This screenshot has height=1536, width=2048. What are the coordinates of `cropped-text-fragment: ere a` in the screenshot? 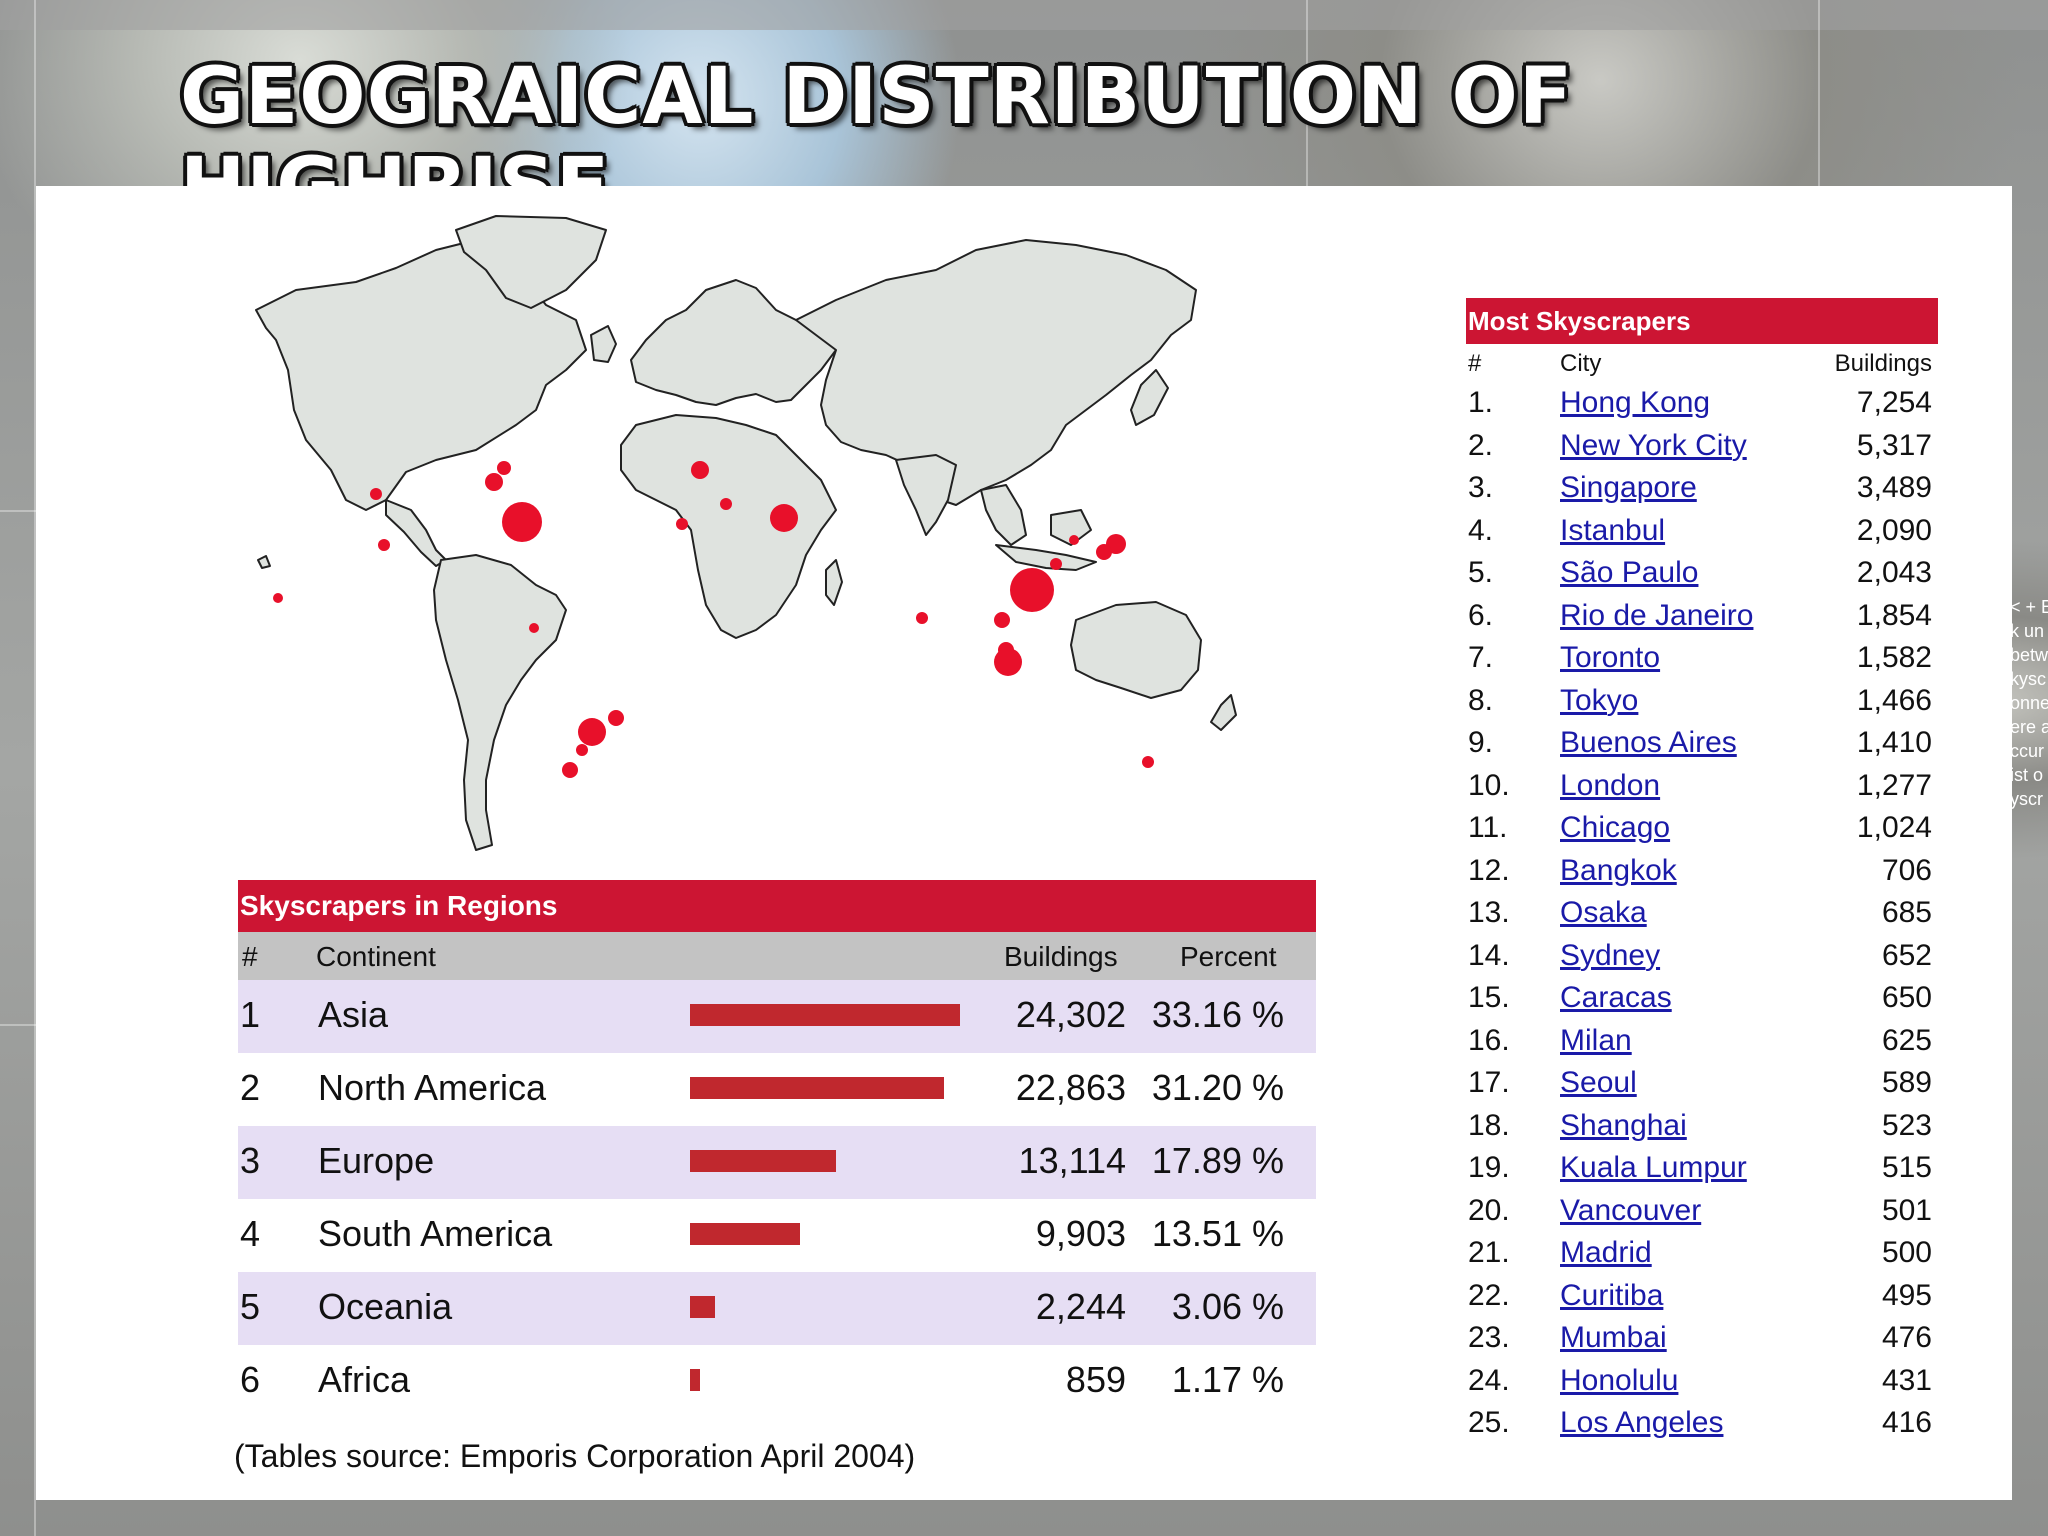 It's located at (2029, 727).